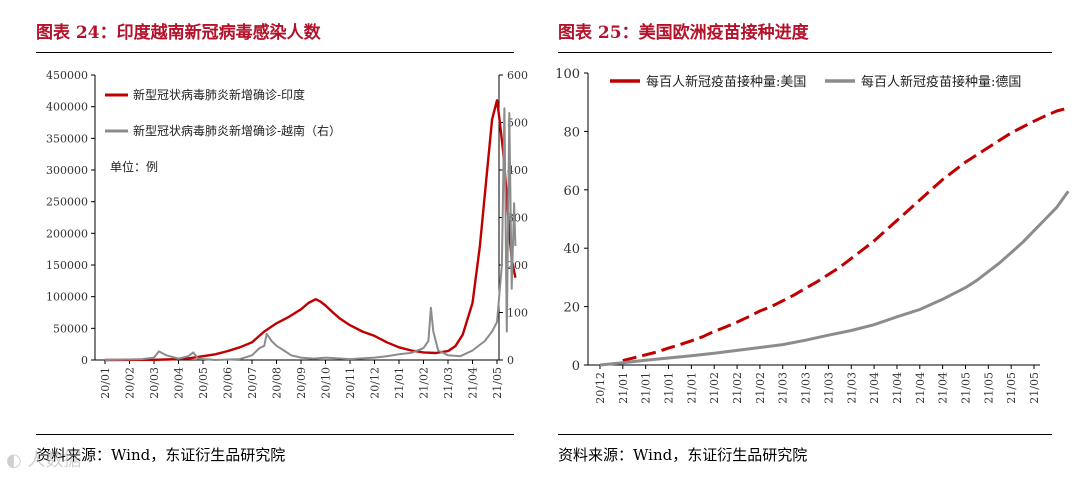 The height and width of the screenshot is (481, 1080). I want to click on right-chart-title: 图表 25：美国欧洲疫苗接种进度, so click(683, 33).